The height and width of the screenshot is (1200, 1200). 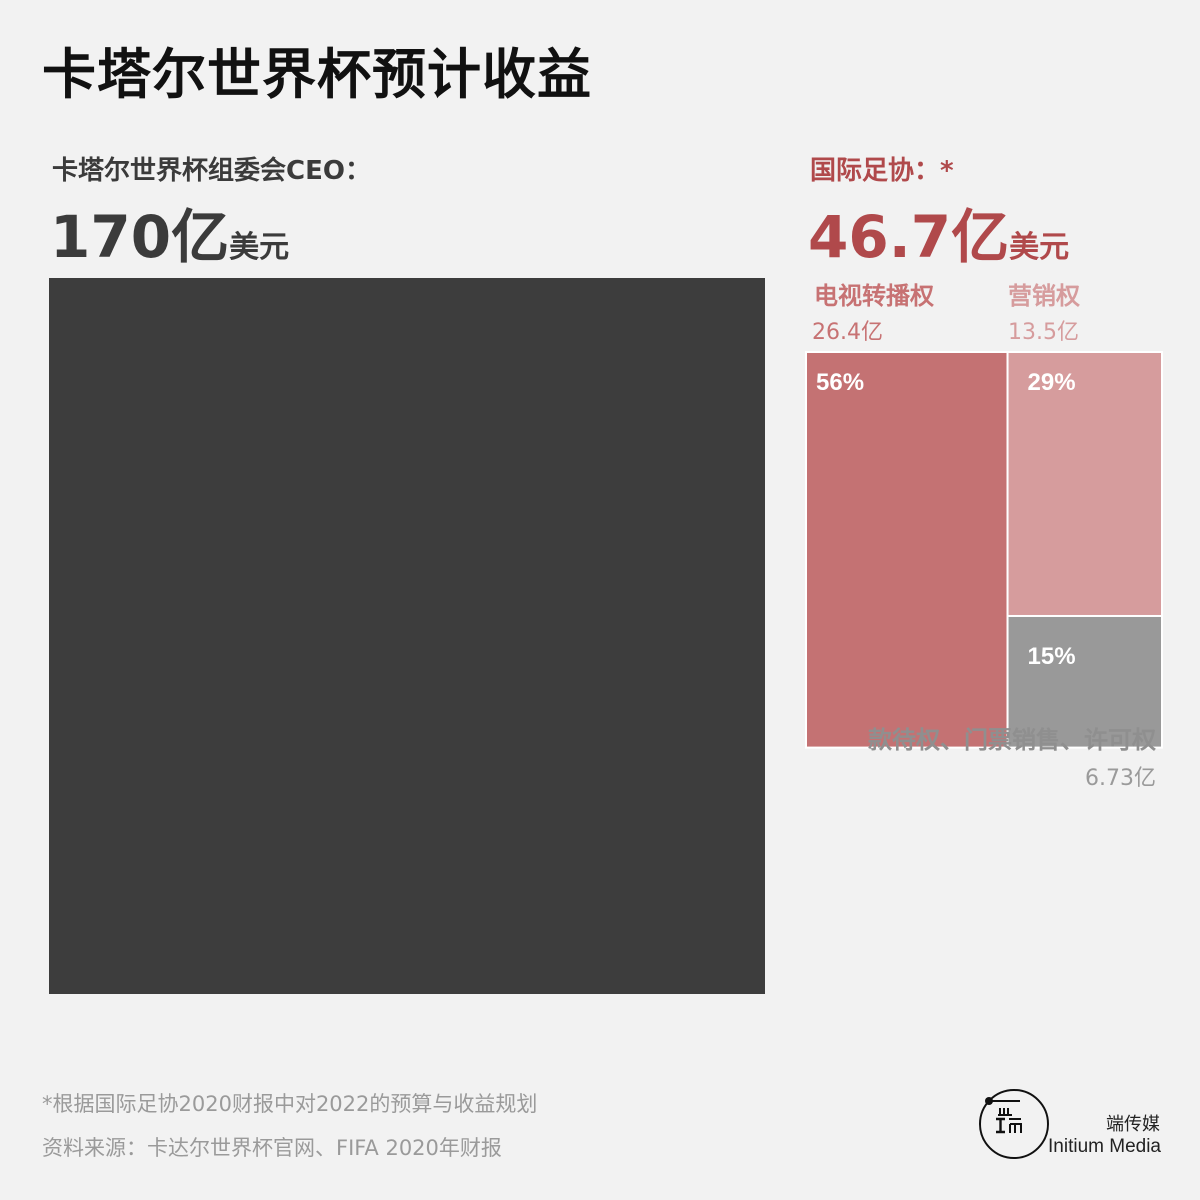 What do you see at coordinates (907, 550) in the screenshot?
I see `tv-rights-block` at bounding box center [907, 550].